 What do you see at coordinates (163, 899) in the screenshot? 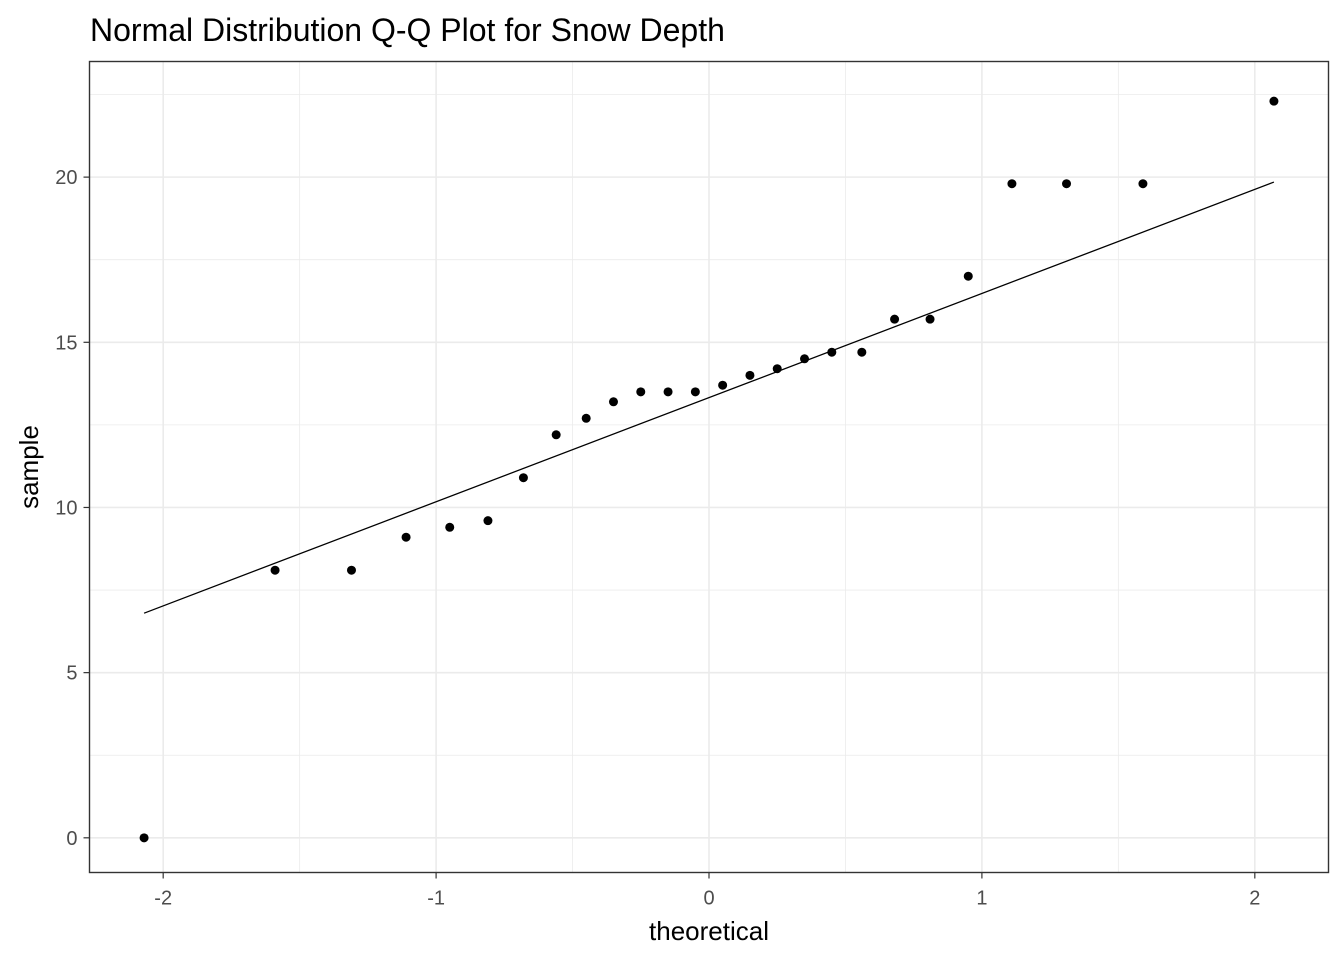
I see `x-tick-label: -2` at bounding box center [163, 899].